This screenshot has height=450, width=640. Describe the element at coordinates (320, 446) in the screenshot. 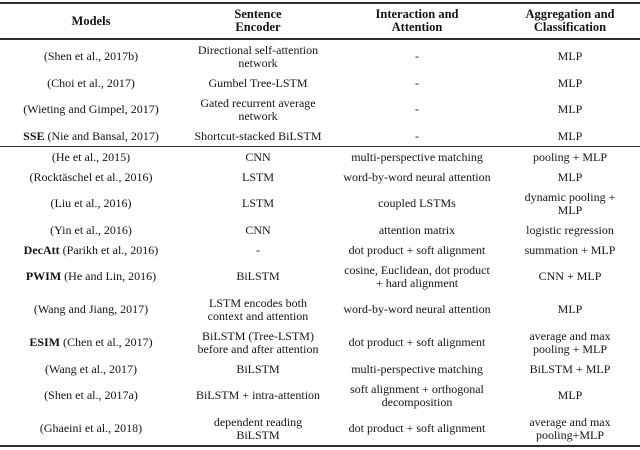

I see `bottom-rule` at that location.